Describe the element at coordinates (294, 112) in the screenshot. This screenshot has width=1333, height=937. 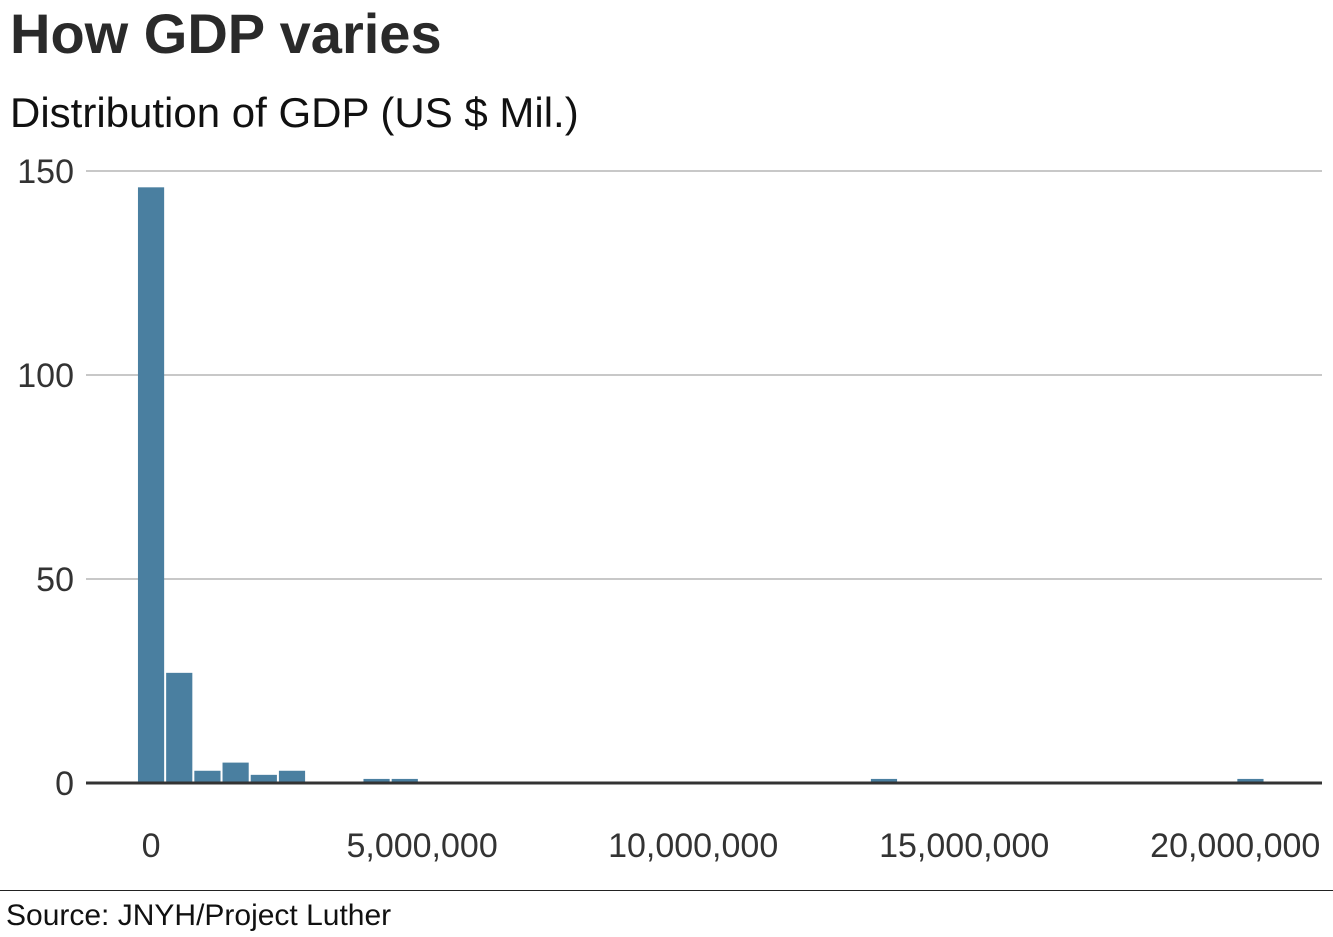
I see `chart-subtitle: Distribution of GDP (US $ Mil.)` at that location.